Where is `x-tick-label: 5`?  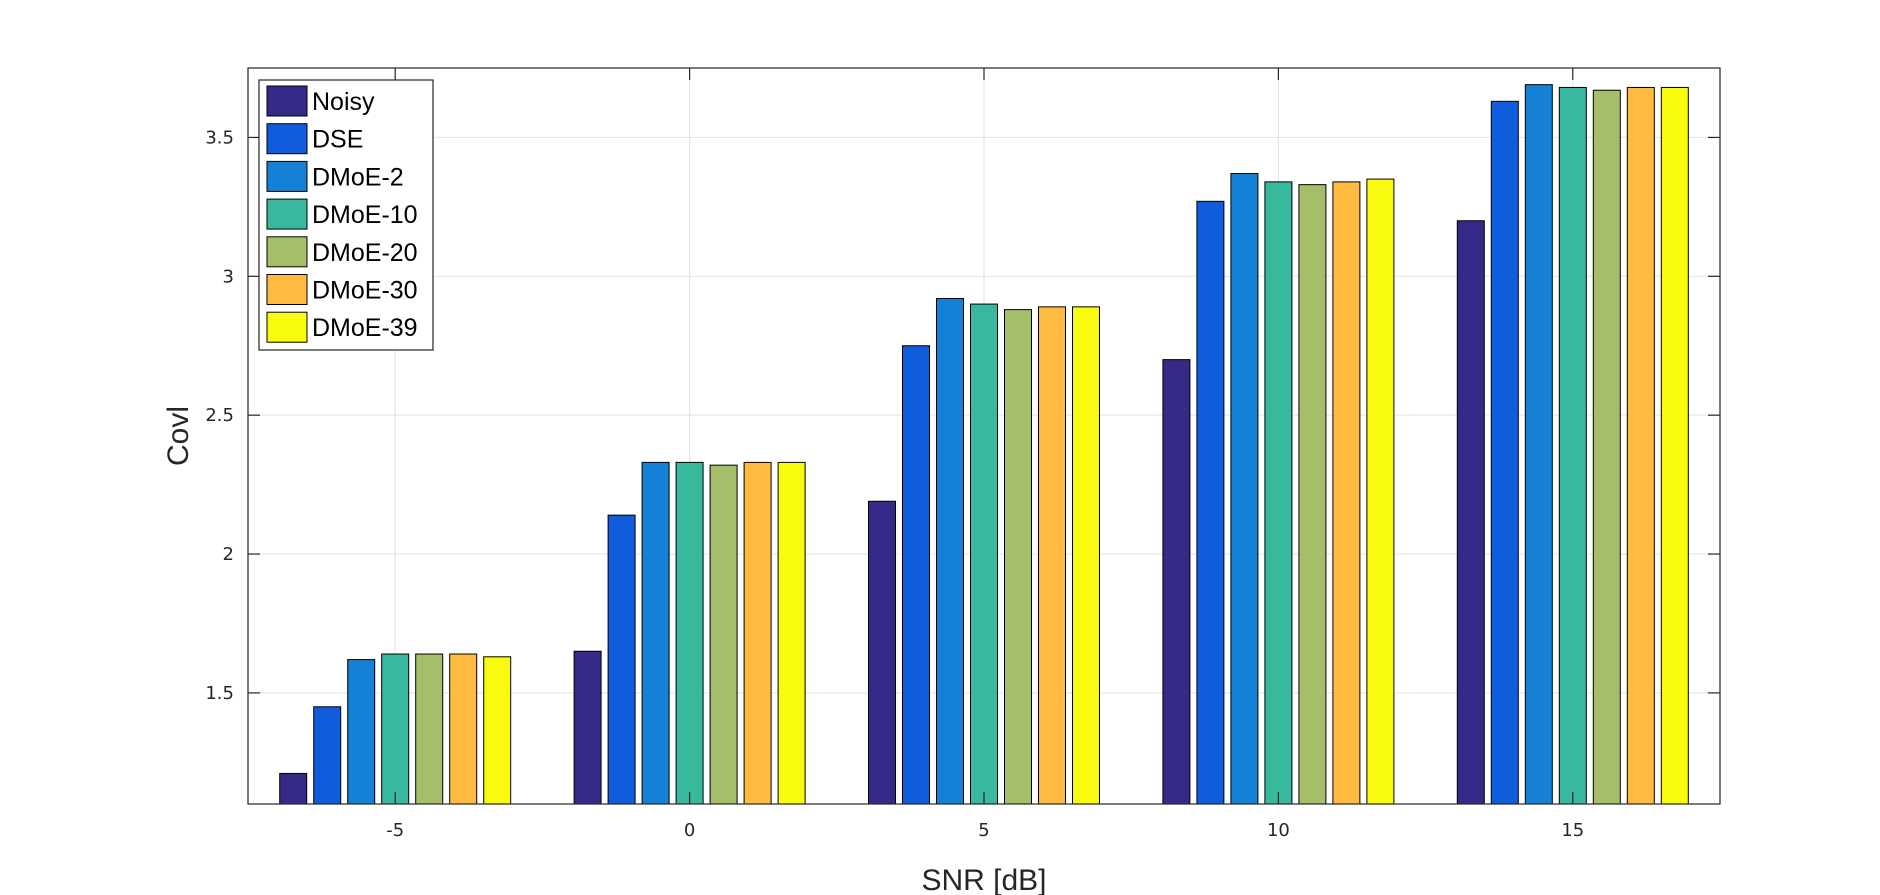 x-tick-label: 5 is located at coordinates (983, 830).